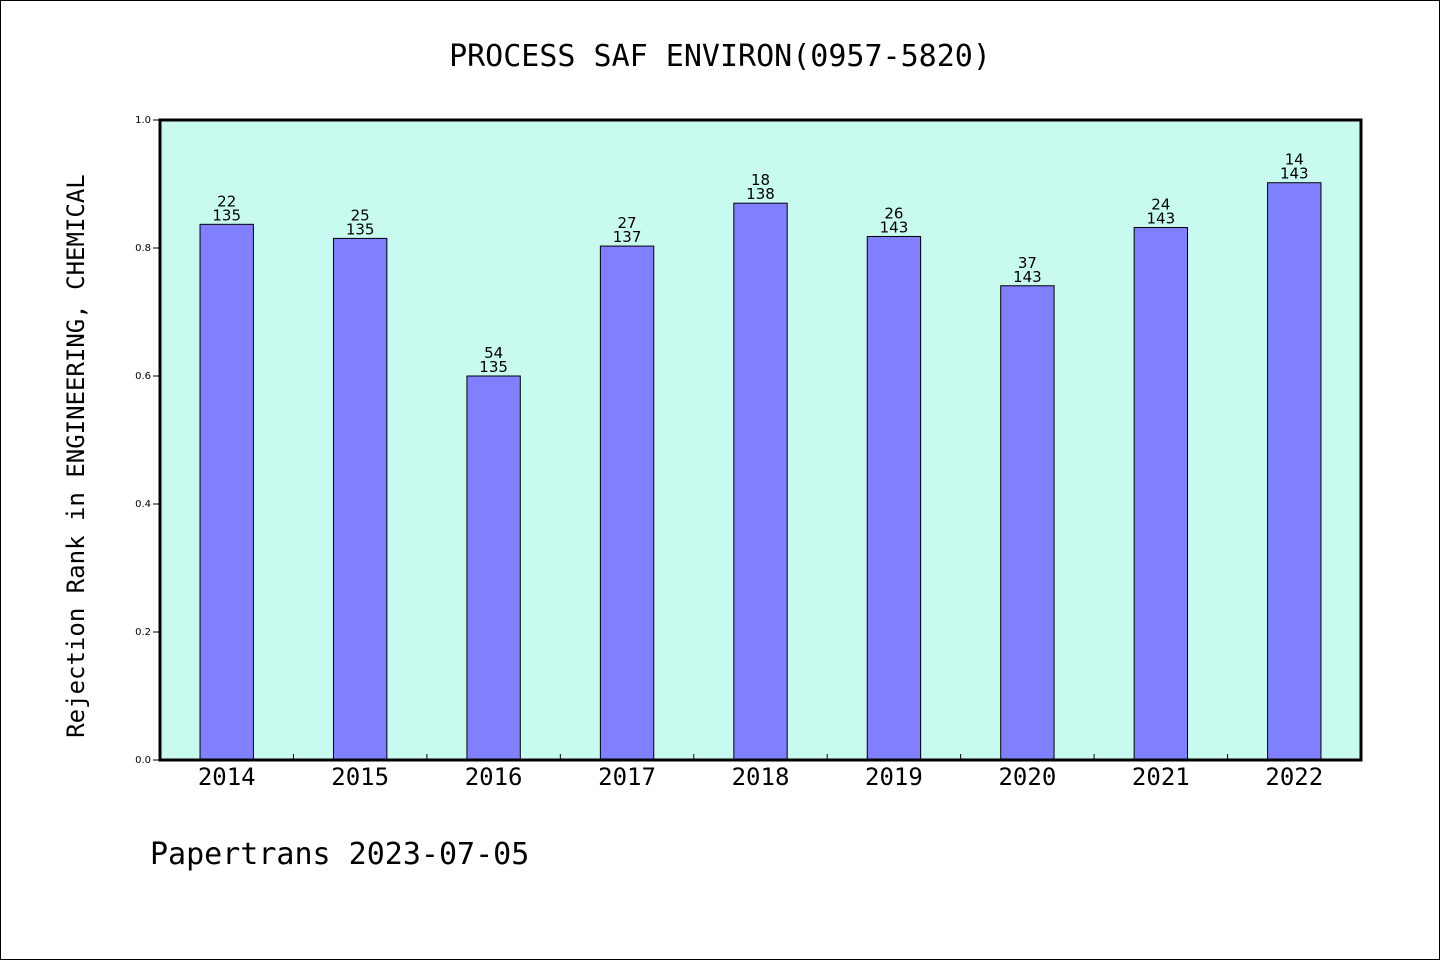  I want to click on data-label-rank: 22, so click(226, 201).